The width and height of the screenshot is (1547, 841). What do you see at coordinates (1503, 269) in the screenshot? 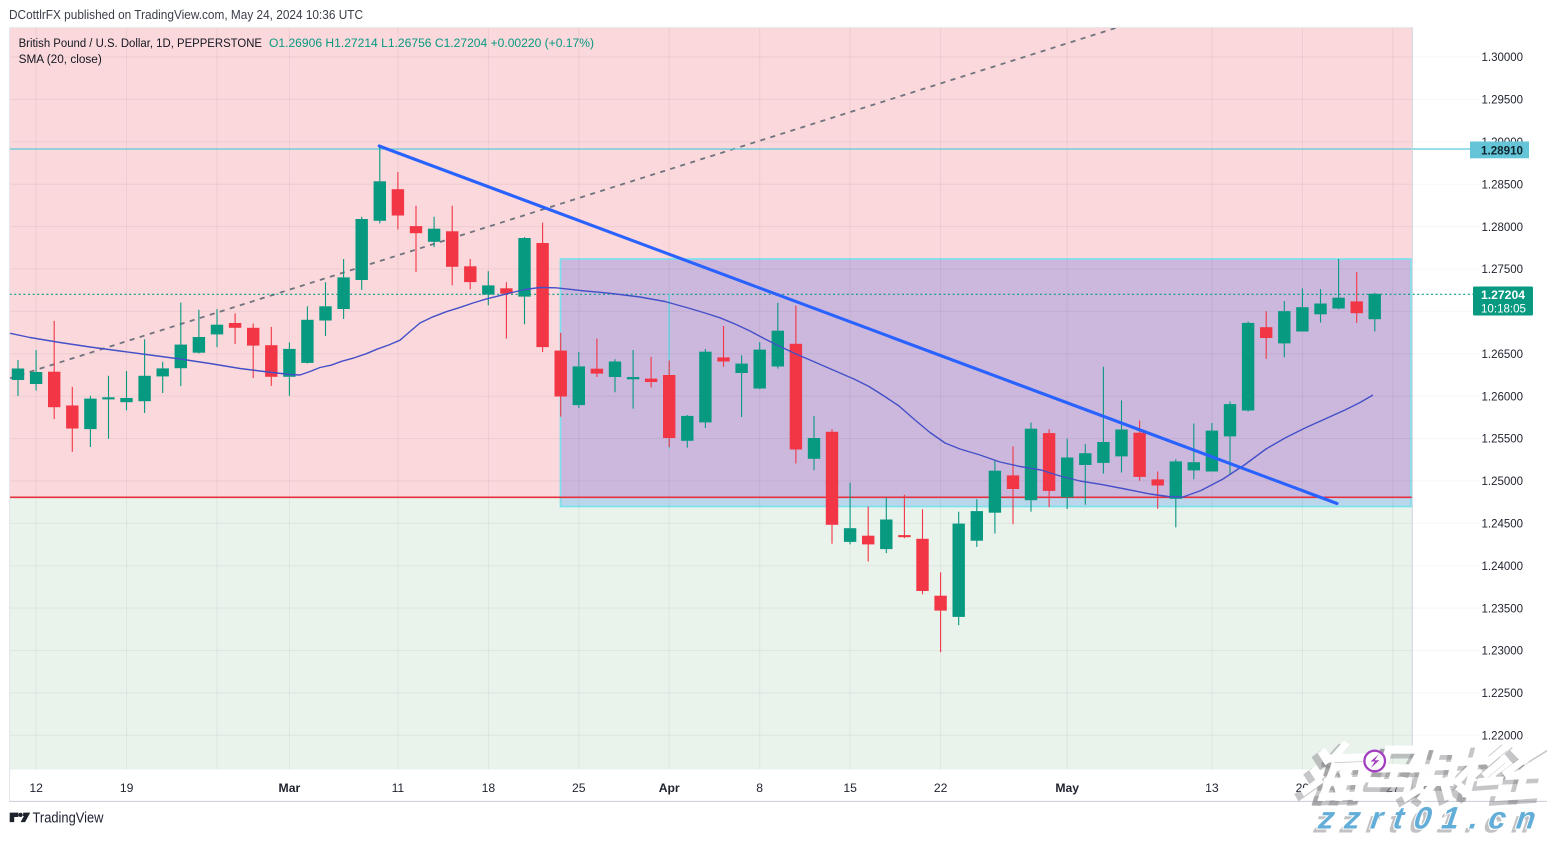
I see `svg-text: 1.27500` at bounding box center [1503, 269].